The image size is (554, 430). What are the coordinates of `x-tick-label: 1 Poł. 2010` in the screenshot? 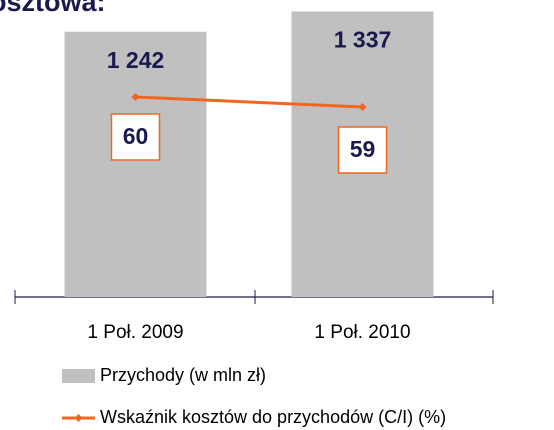 It's located at (362, 332).